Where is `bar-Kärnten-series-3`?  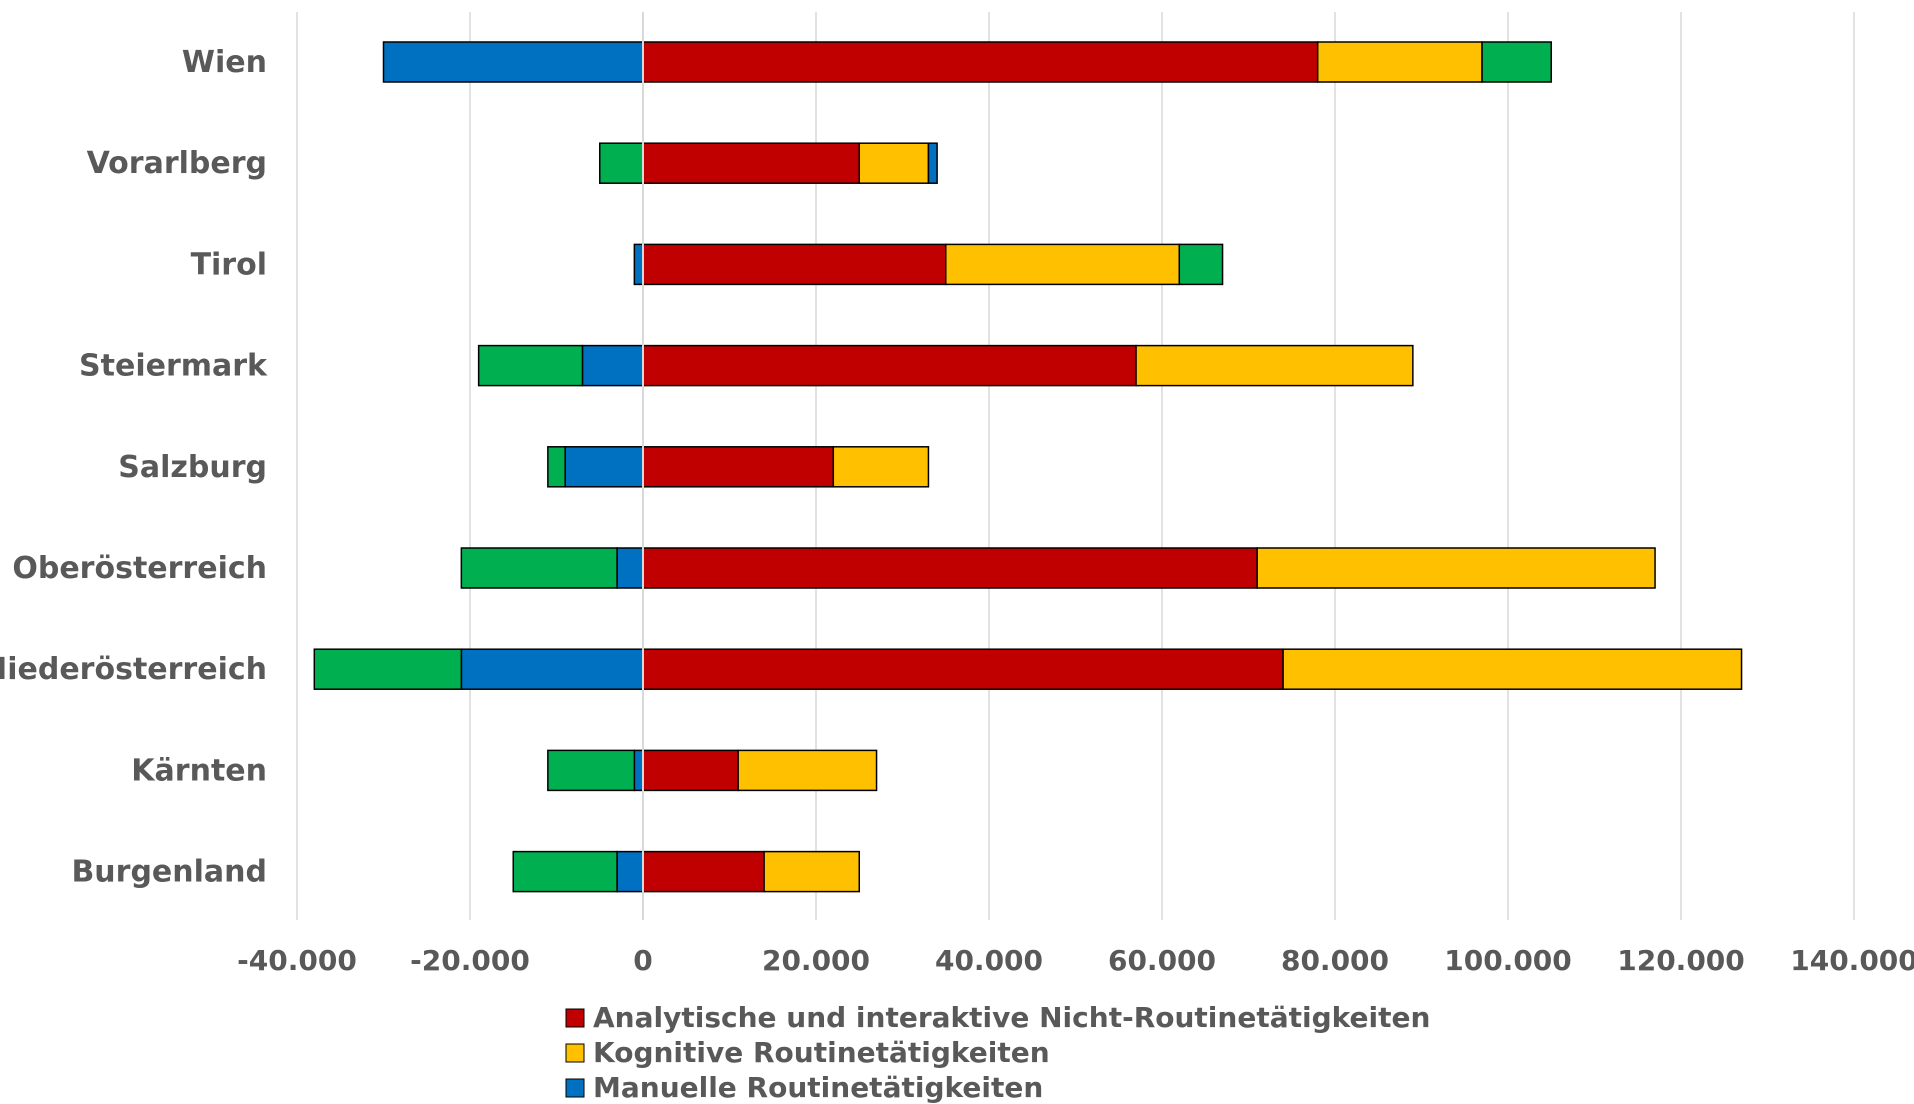 bar-Kärnten-series-3 is located at coordinates (591, 770).